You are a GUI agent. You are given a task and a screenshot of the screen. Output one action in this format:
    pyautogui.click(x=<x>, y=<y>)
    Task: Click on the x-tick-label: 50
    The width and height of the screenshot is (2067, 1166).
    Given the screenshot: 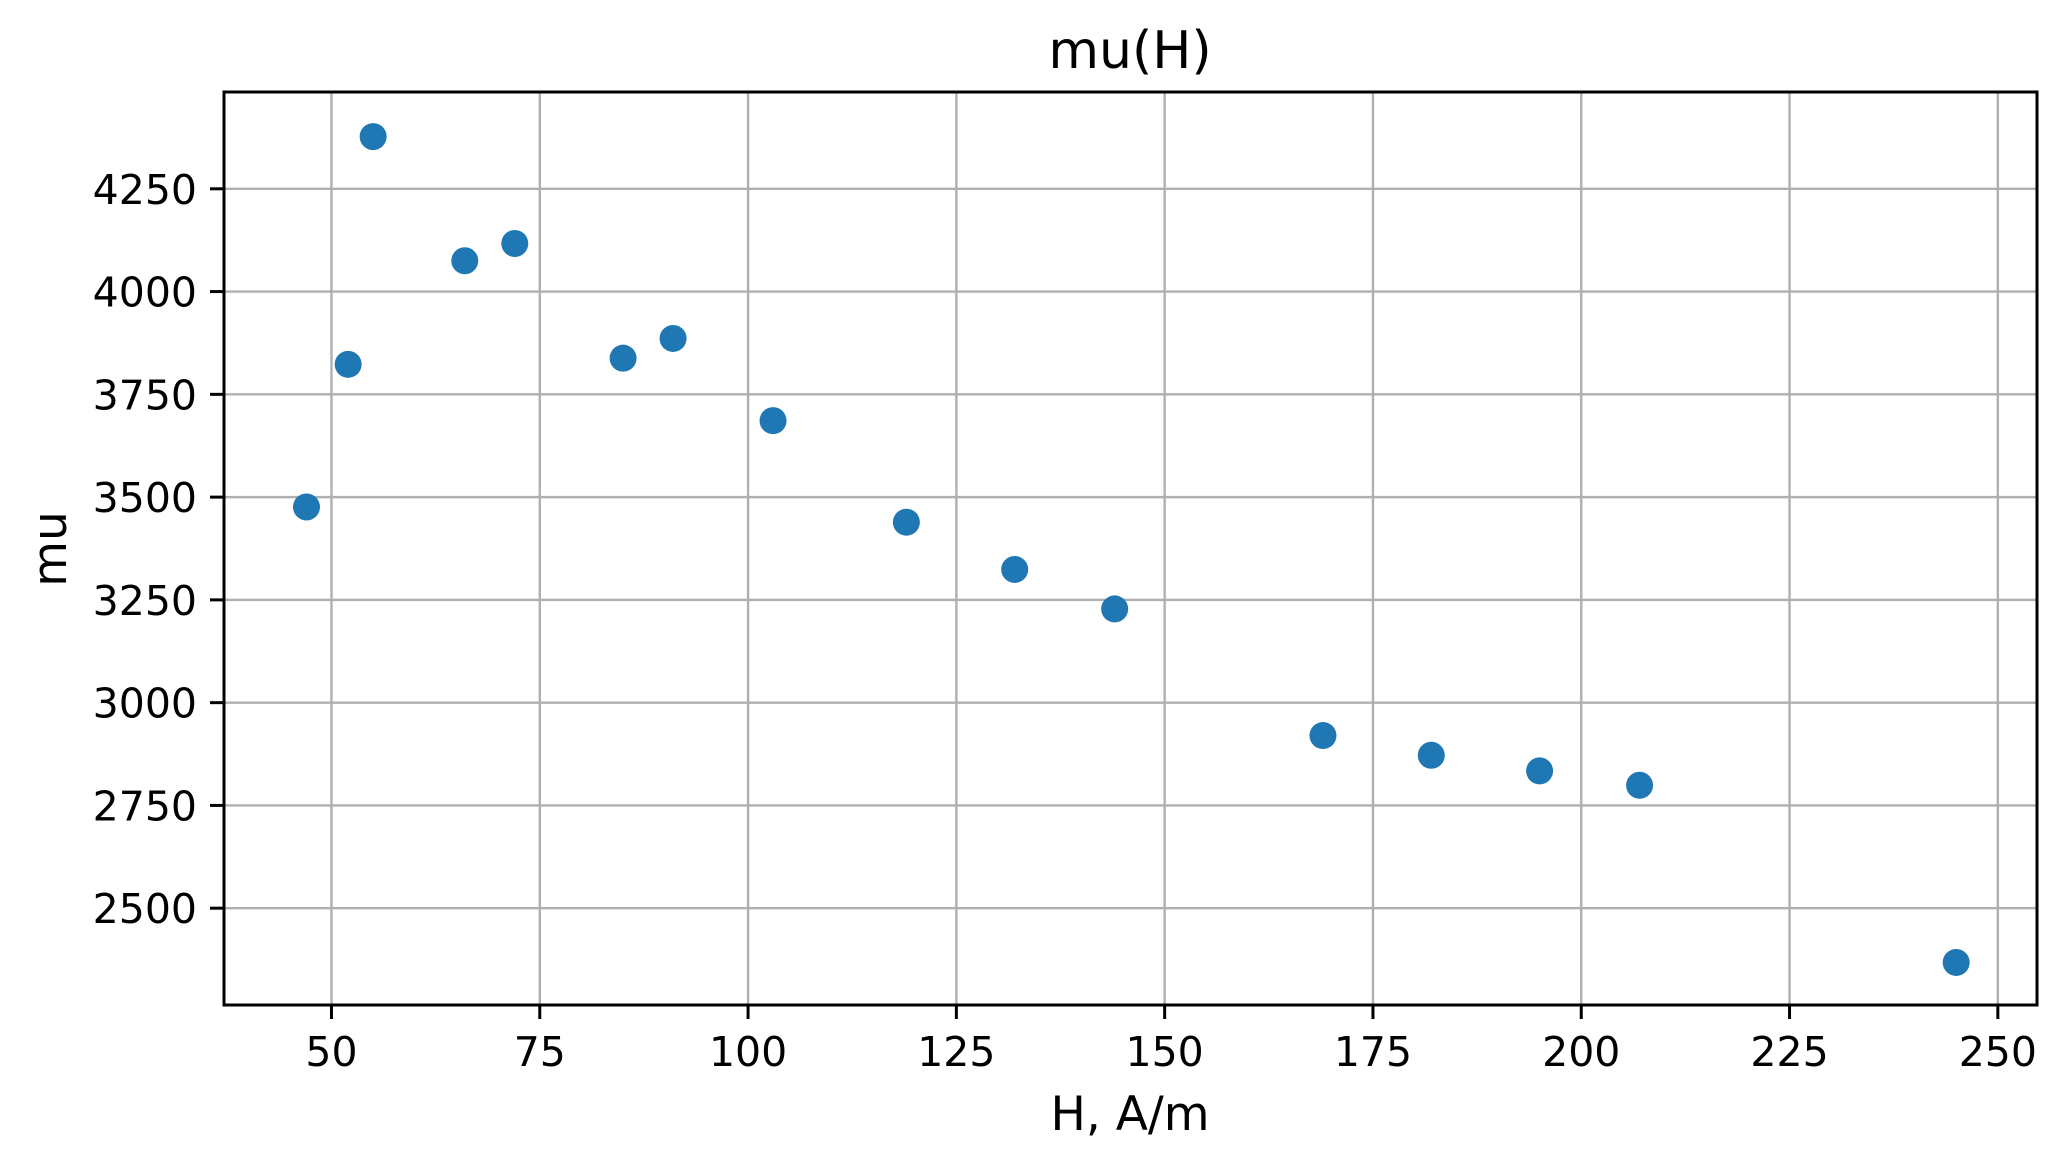 What is the action you would take?
    pyautogui.click(x=331, y=1052)
    